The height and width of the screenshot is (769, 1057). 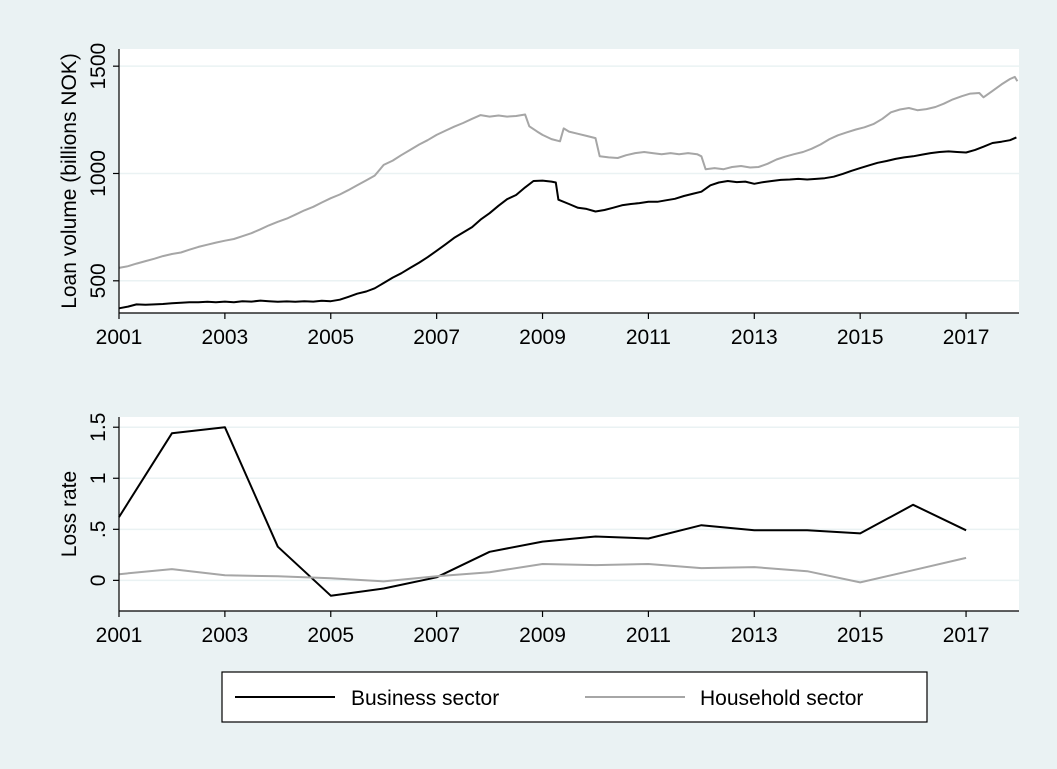 I want to click on y-tick-label: 1500, so click(x=98, y=66).